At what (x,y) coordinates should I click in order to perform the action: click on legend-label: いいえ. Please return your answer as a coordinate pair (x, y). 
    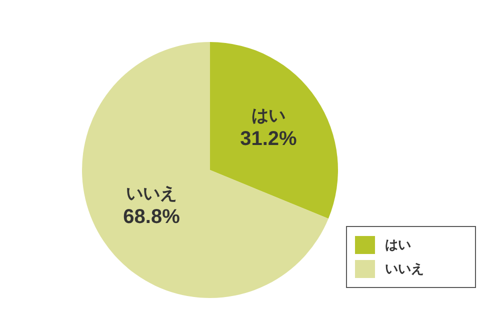
    Looking at the image, I should click on (404, 269).